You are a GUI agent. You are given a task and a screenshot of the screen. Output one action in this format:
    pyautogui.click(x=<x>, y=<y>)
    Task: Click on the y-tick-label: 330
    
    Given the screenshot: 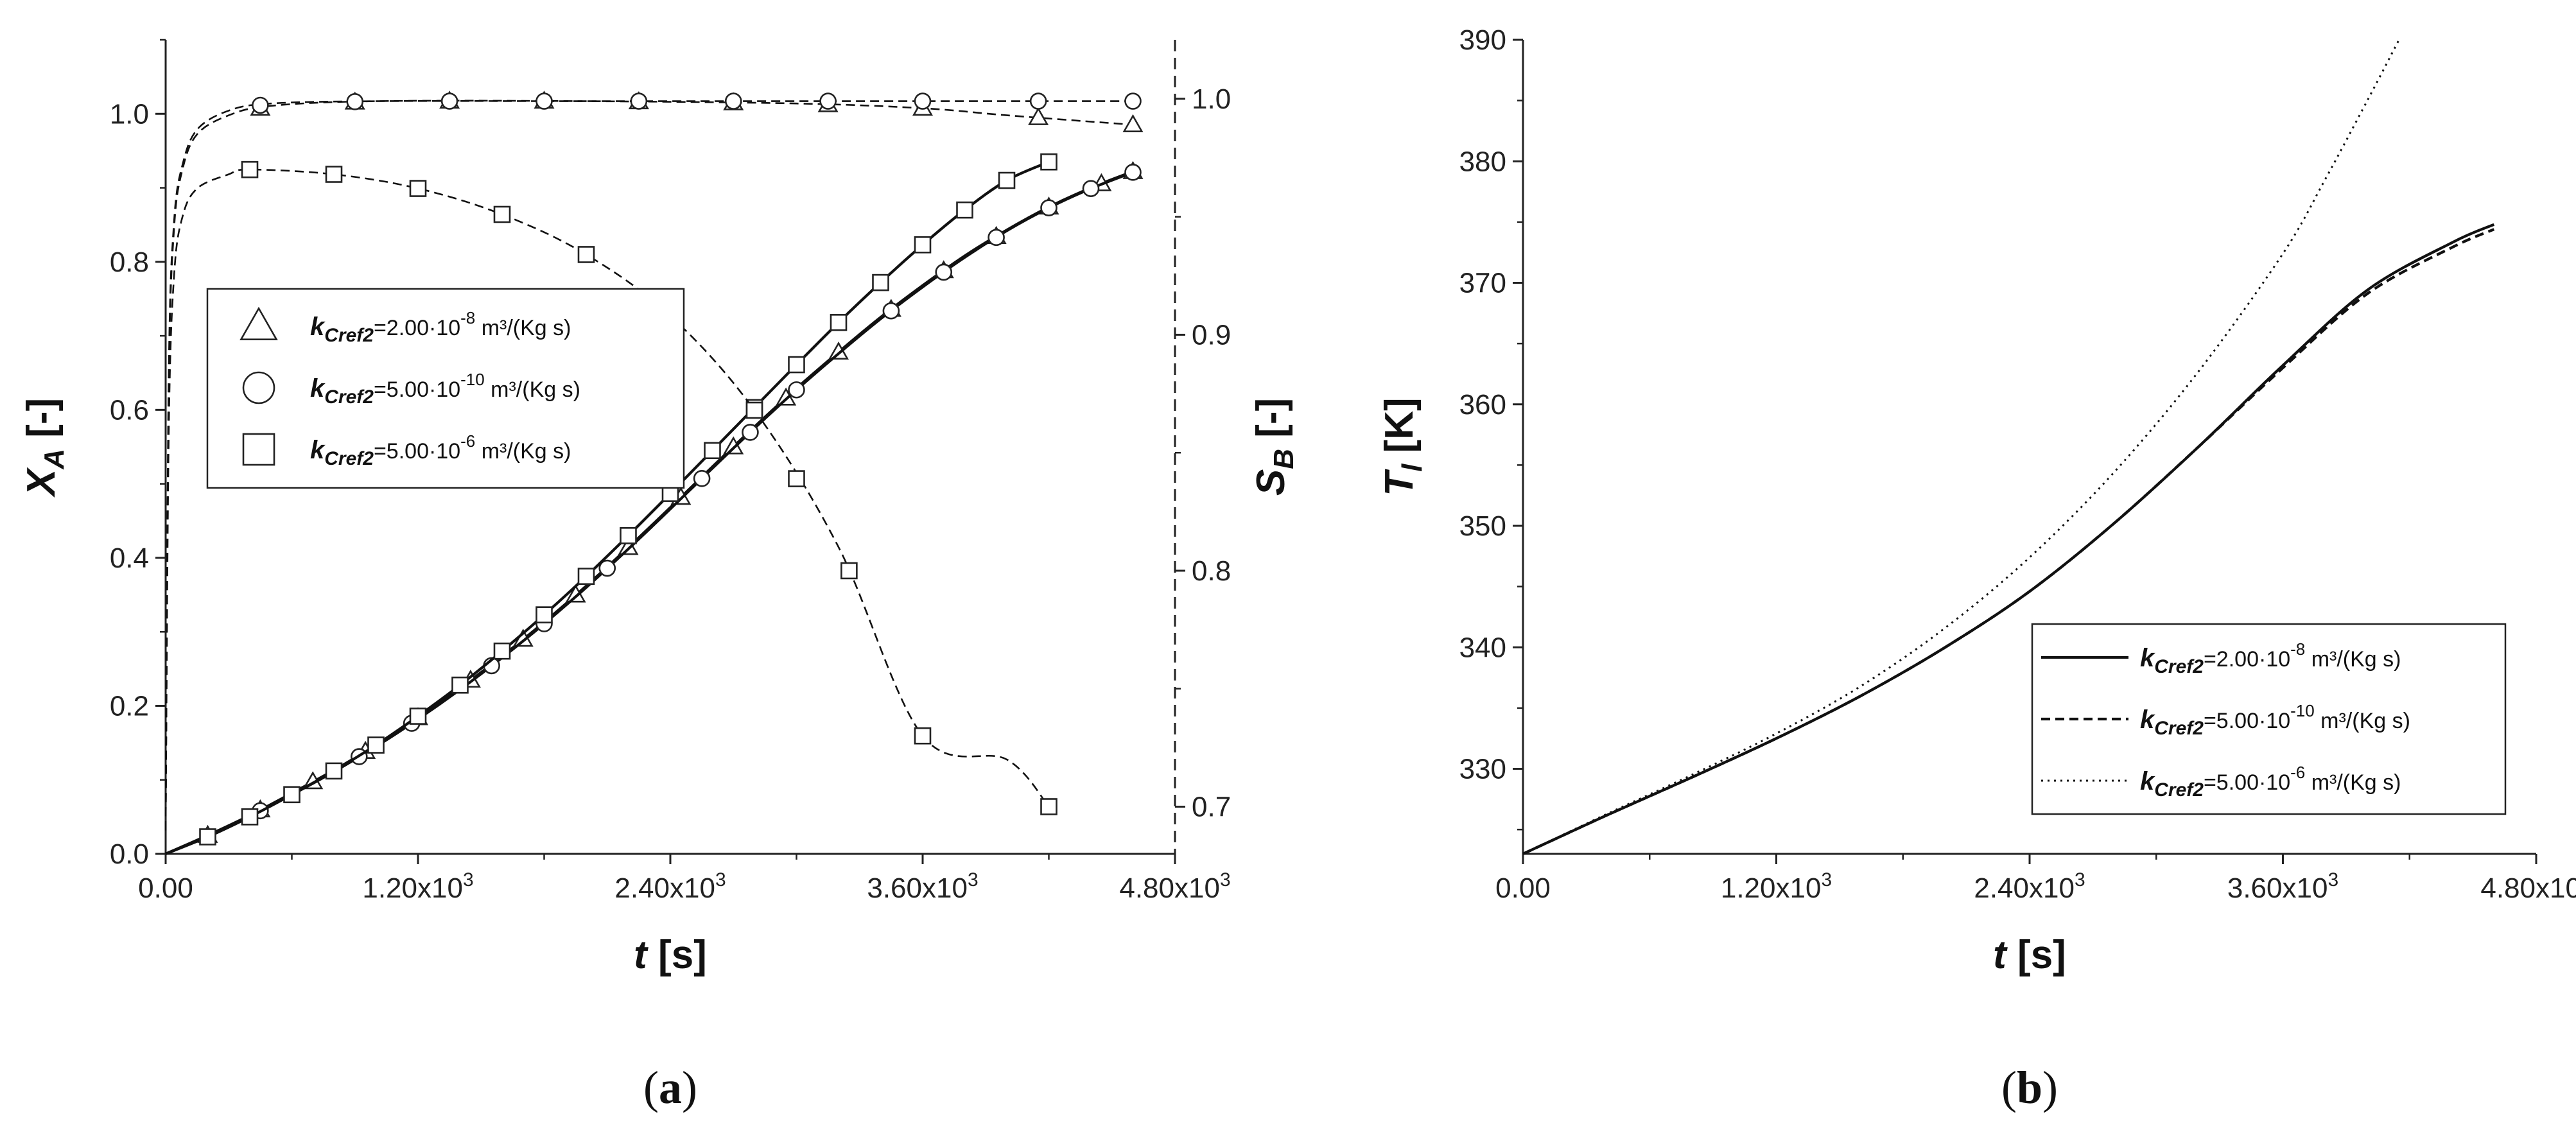 What is the action you would take?
    pyautogui.click(x=1482, y=769)
    